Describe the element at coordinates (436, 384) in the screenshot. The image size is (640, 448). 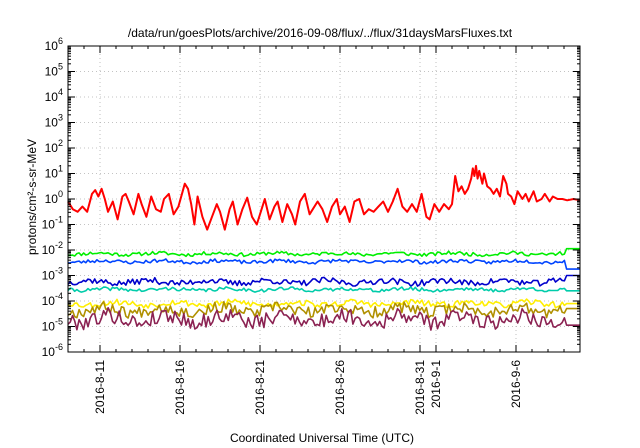
I see `x-tick-label: 2016-9-1` at that location.